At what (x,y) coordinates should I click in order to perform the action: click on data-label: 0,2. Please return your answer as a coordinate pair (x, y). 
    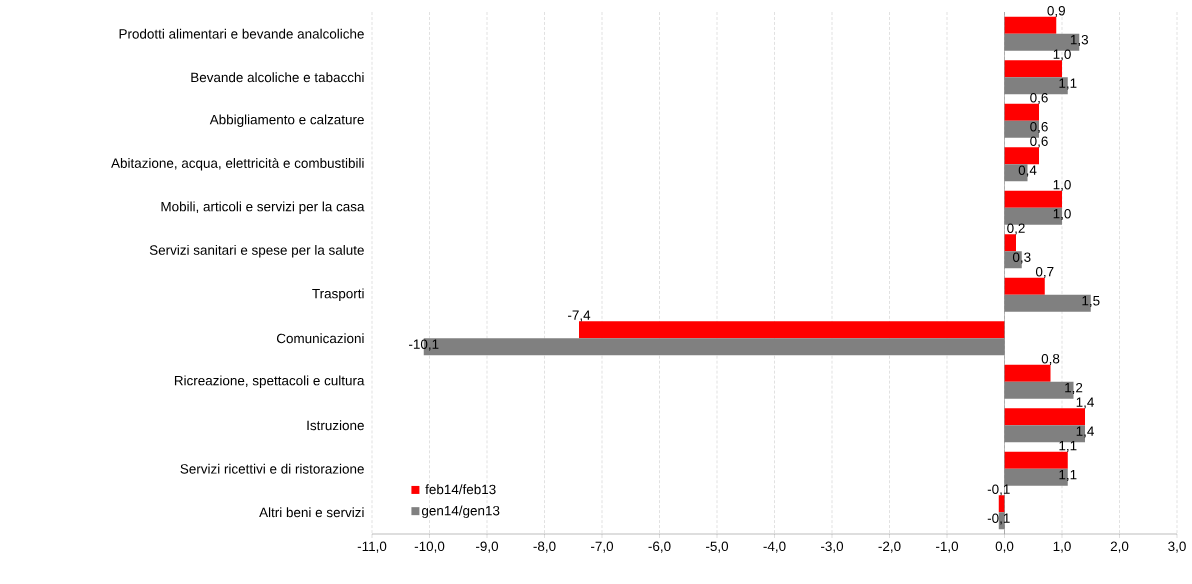
    Looking at the image, I should click on (1016, 229).